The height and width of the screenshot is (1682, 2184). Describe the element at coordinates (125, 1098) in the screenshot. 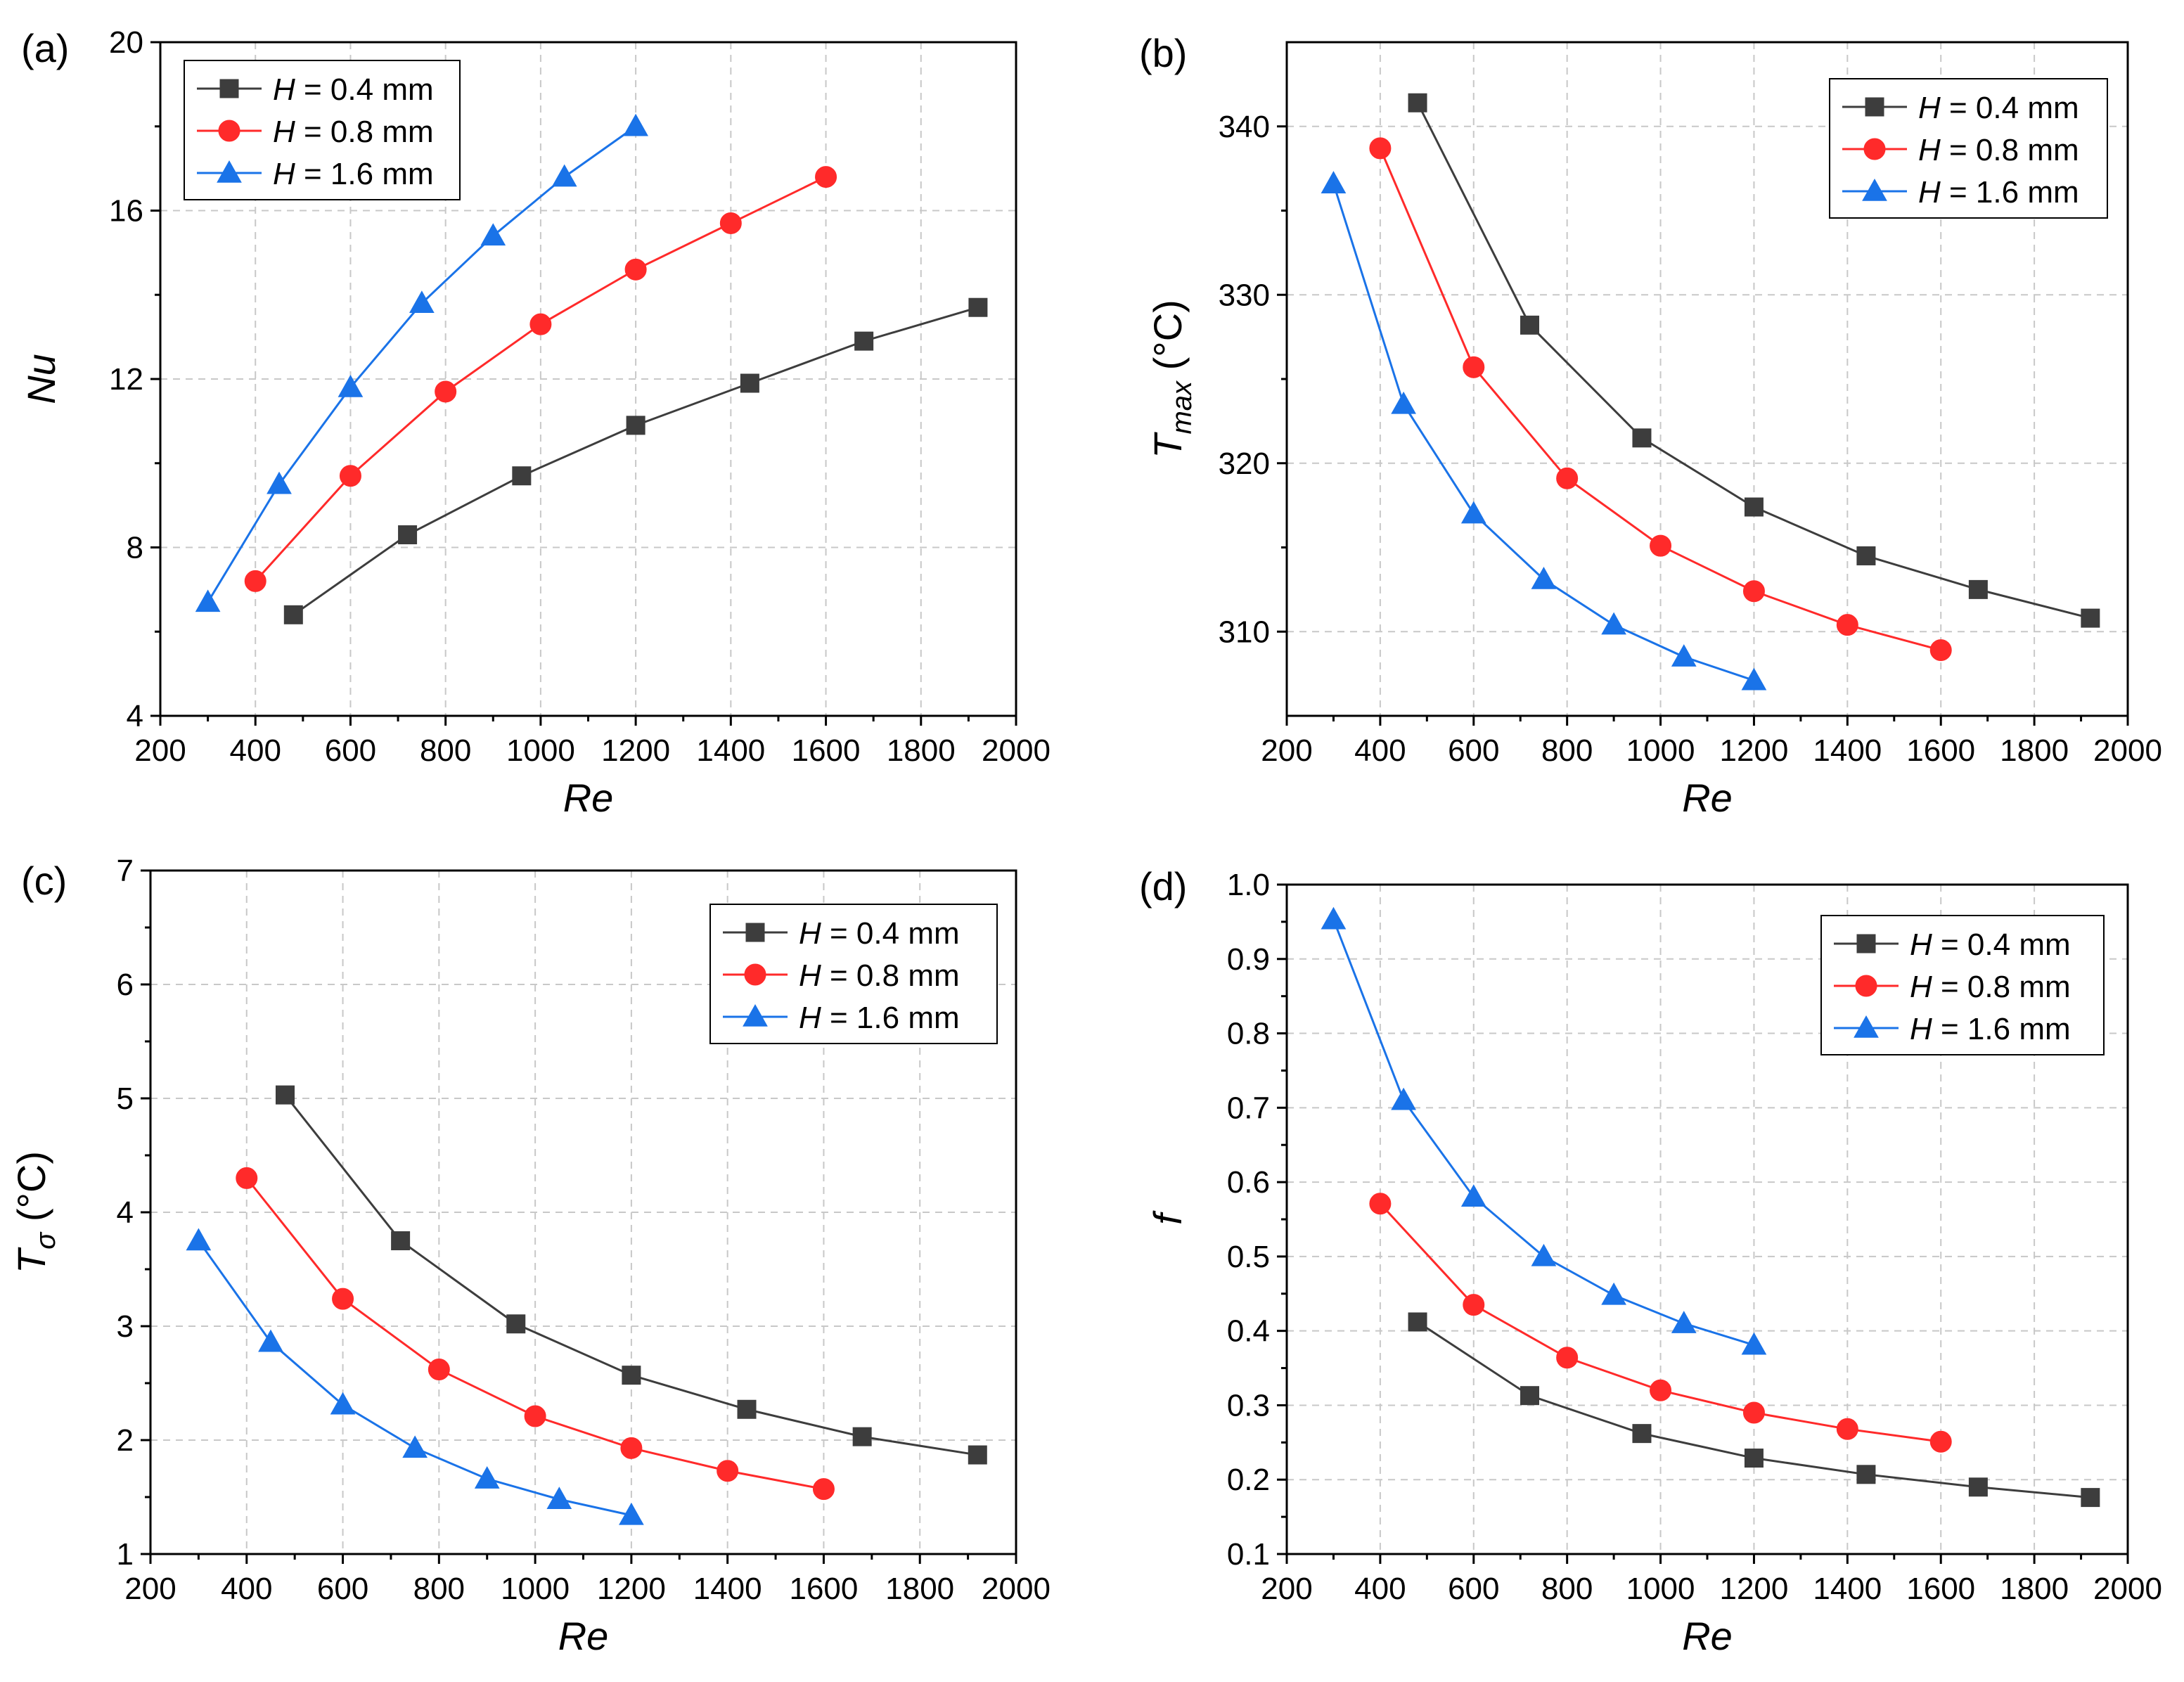

I see `y-tick-label: 5` at that location.